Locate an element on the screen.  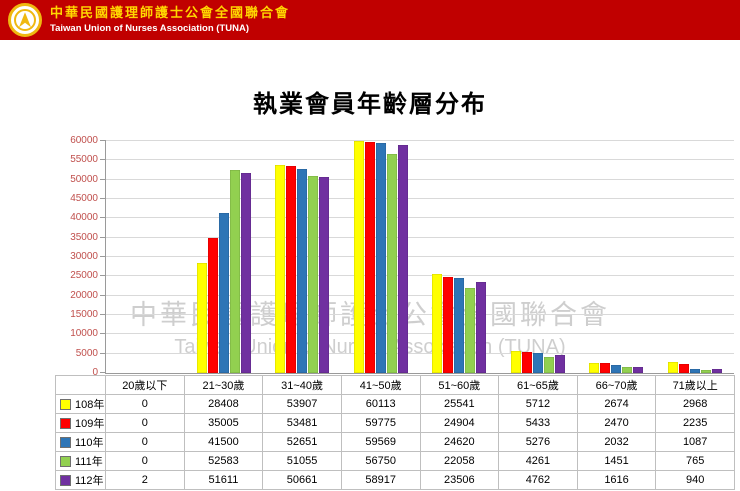
table-header-6: 61~65歲 is located at coordinates (538, 385).